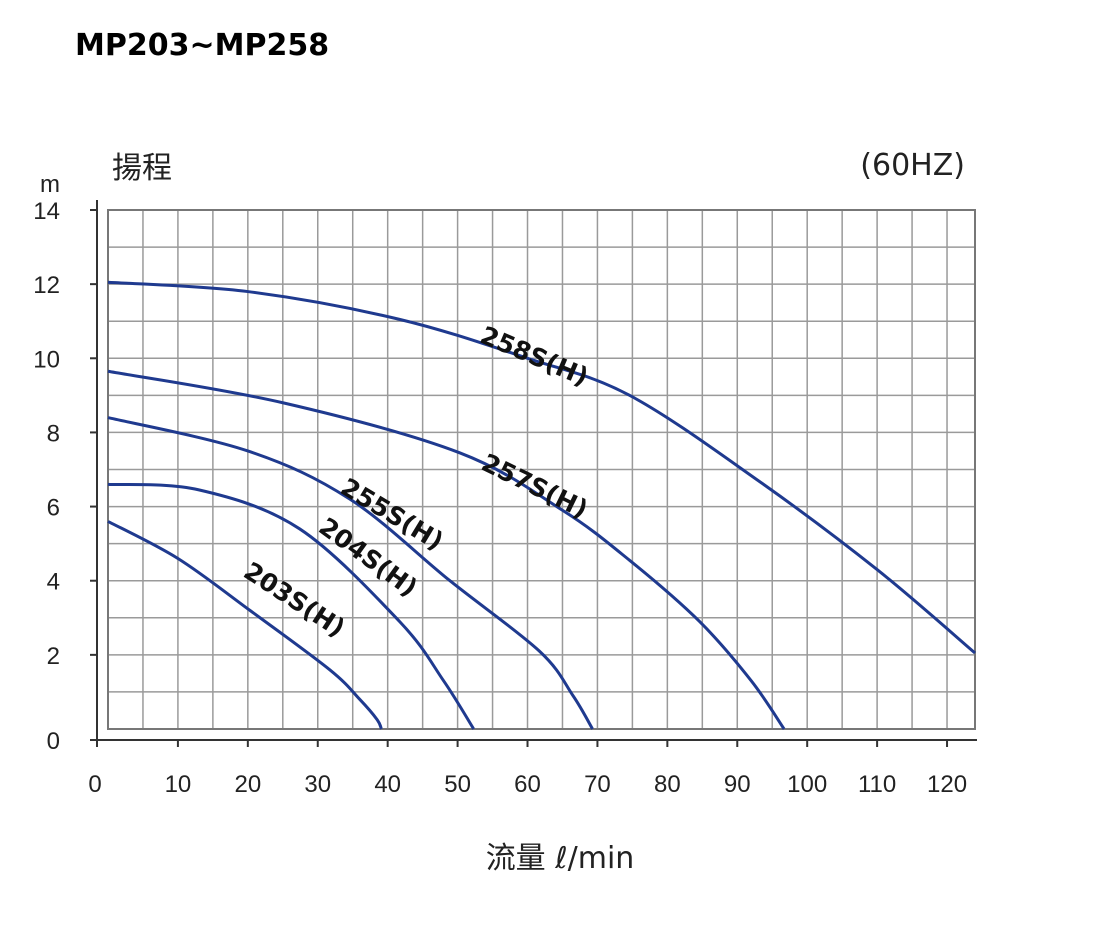 This screenshot has height=942, width=1116. What do you see at coordinates (53, 656) in the screenshot?
I see `y-tick-label: 2` at bounding box center [53, 656].